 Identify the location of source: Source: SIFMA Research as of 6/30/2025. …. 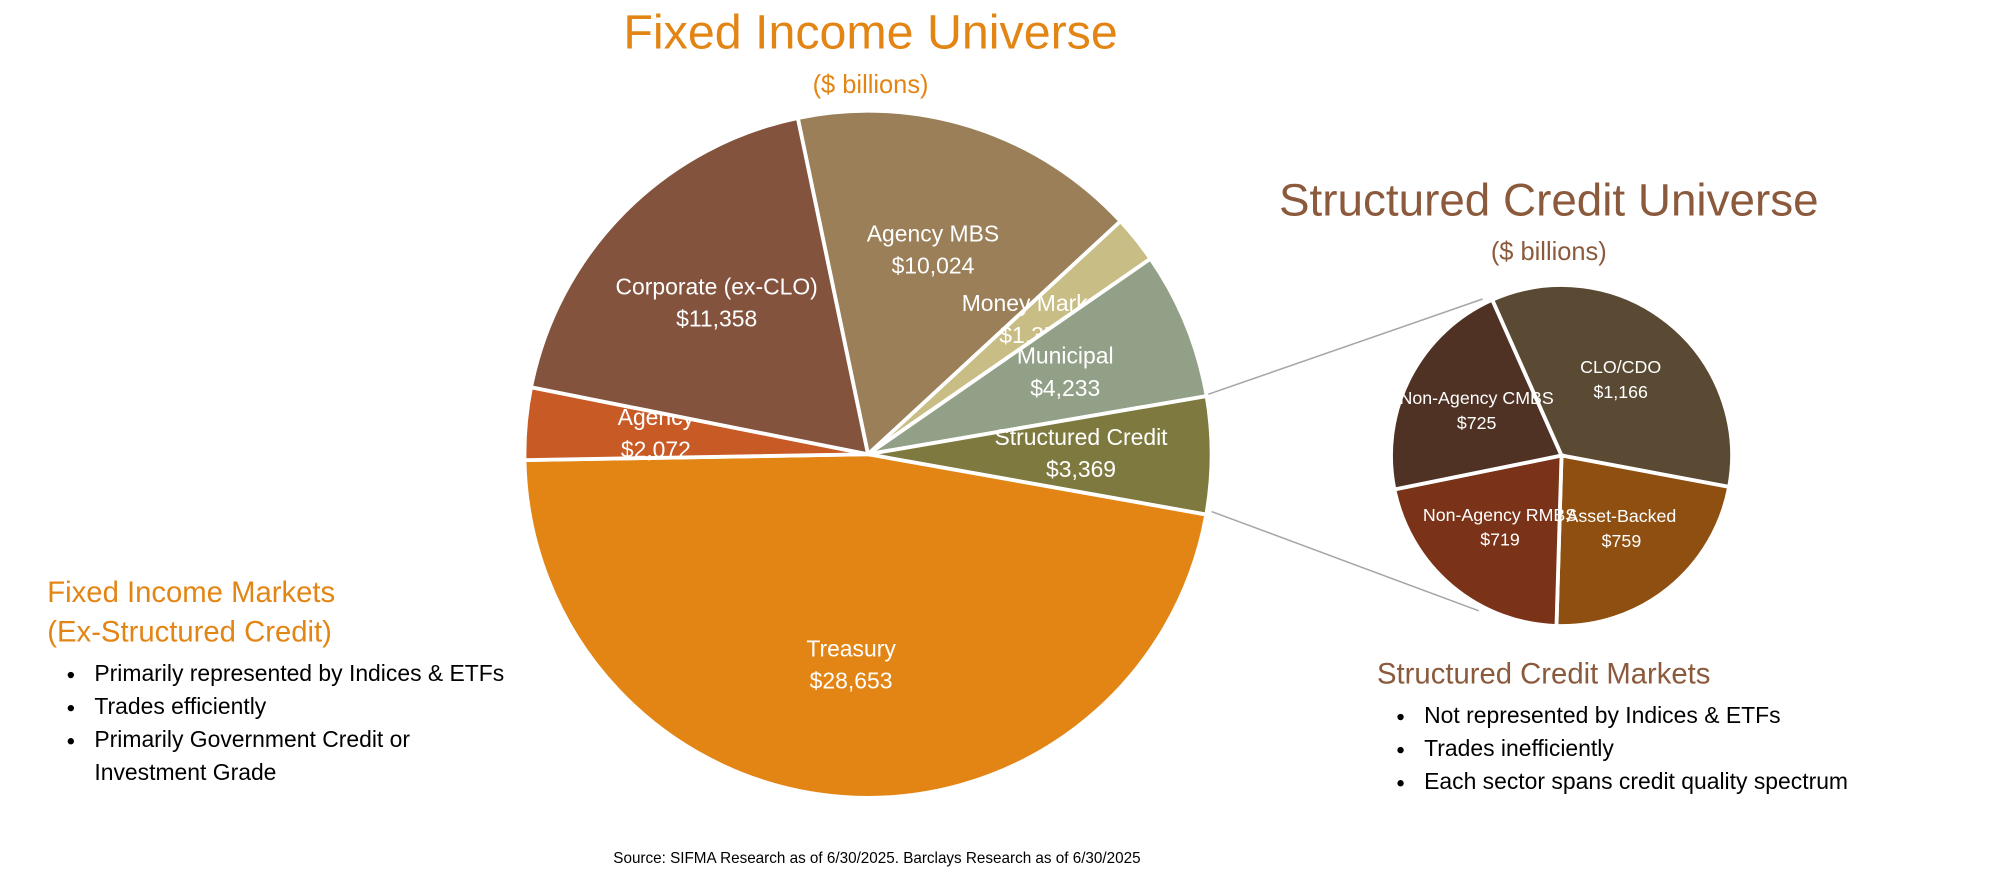
(876, 858).